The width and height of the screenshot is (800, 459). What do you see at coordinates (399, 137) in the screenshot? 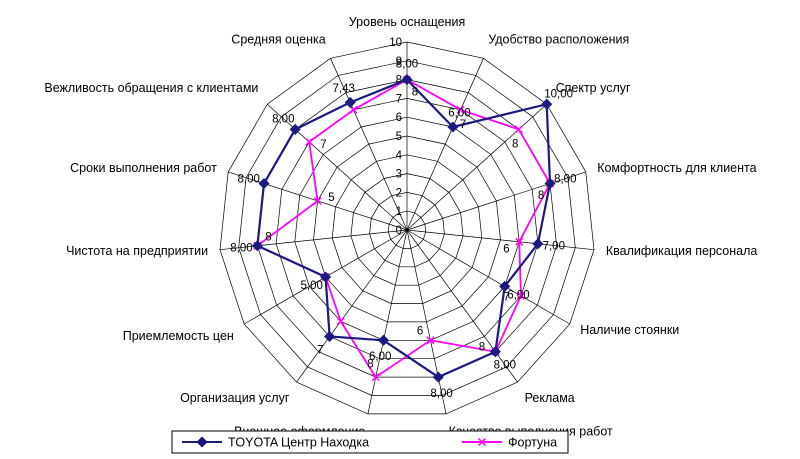
I see `radial-tick-label: 5` at bounding box center [399, 137].